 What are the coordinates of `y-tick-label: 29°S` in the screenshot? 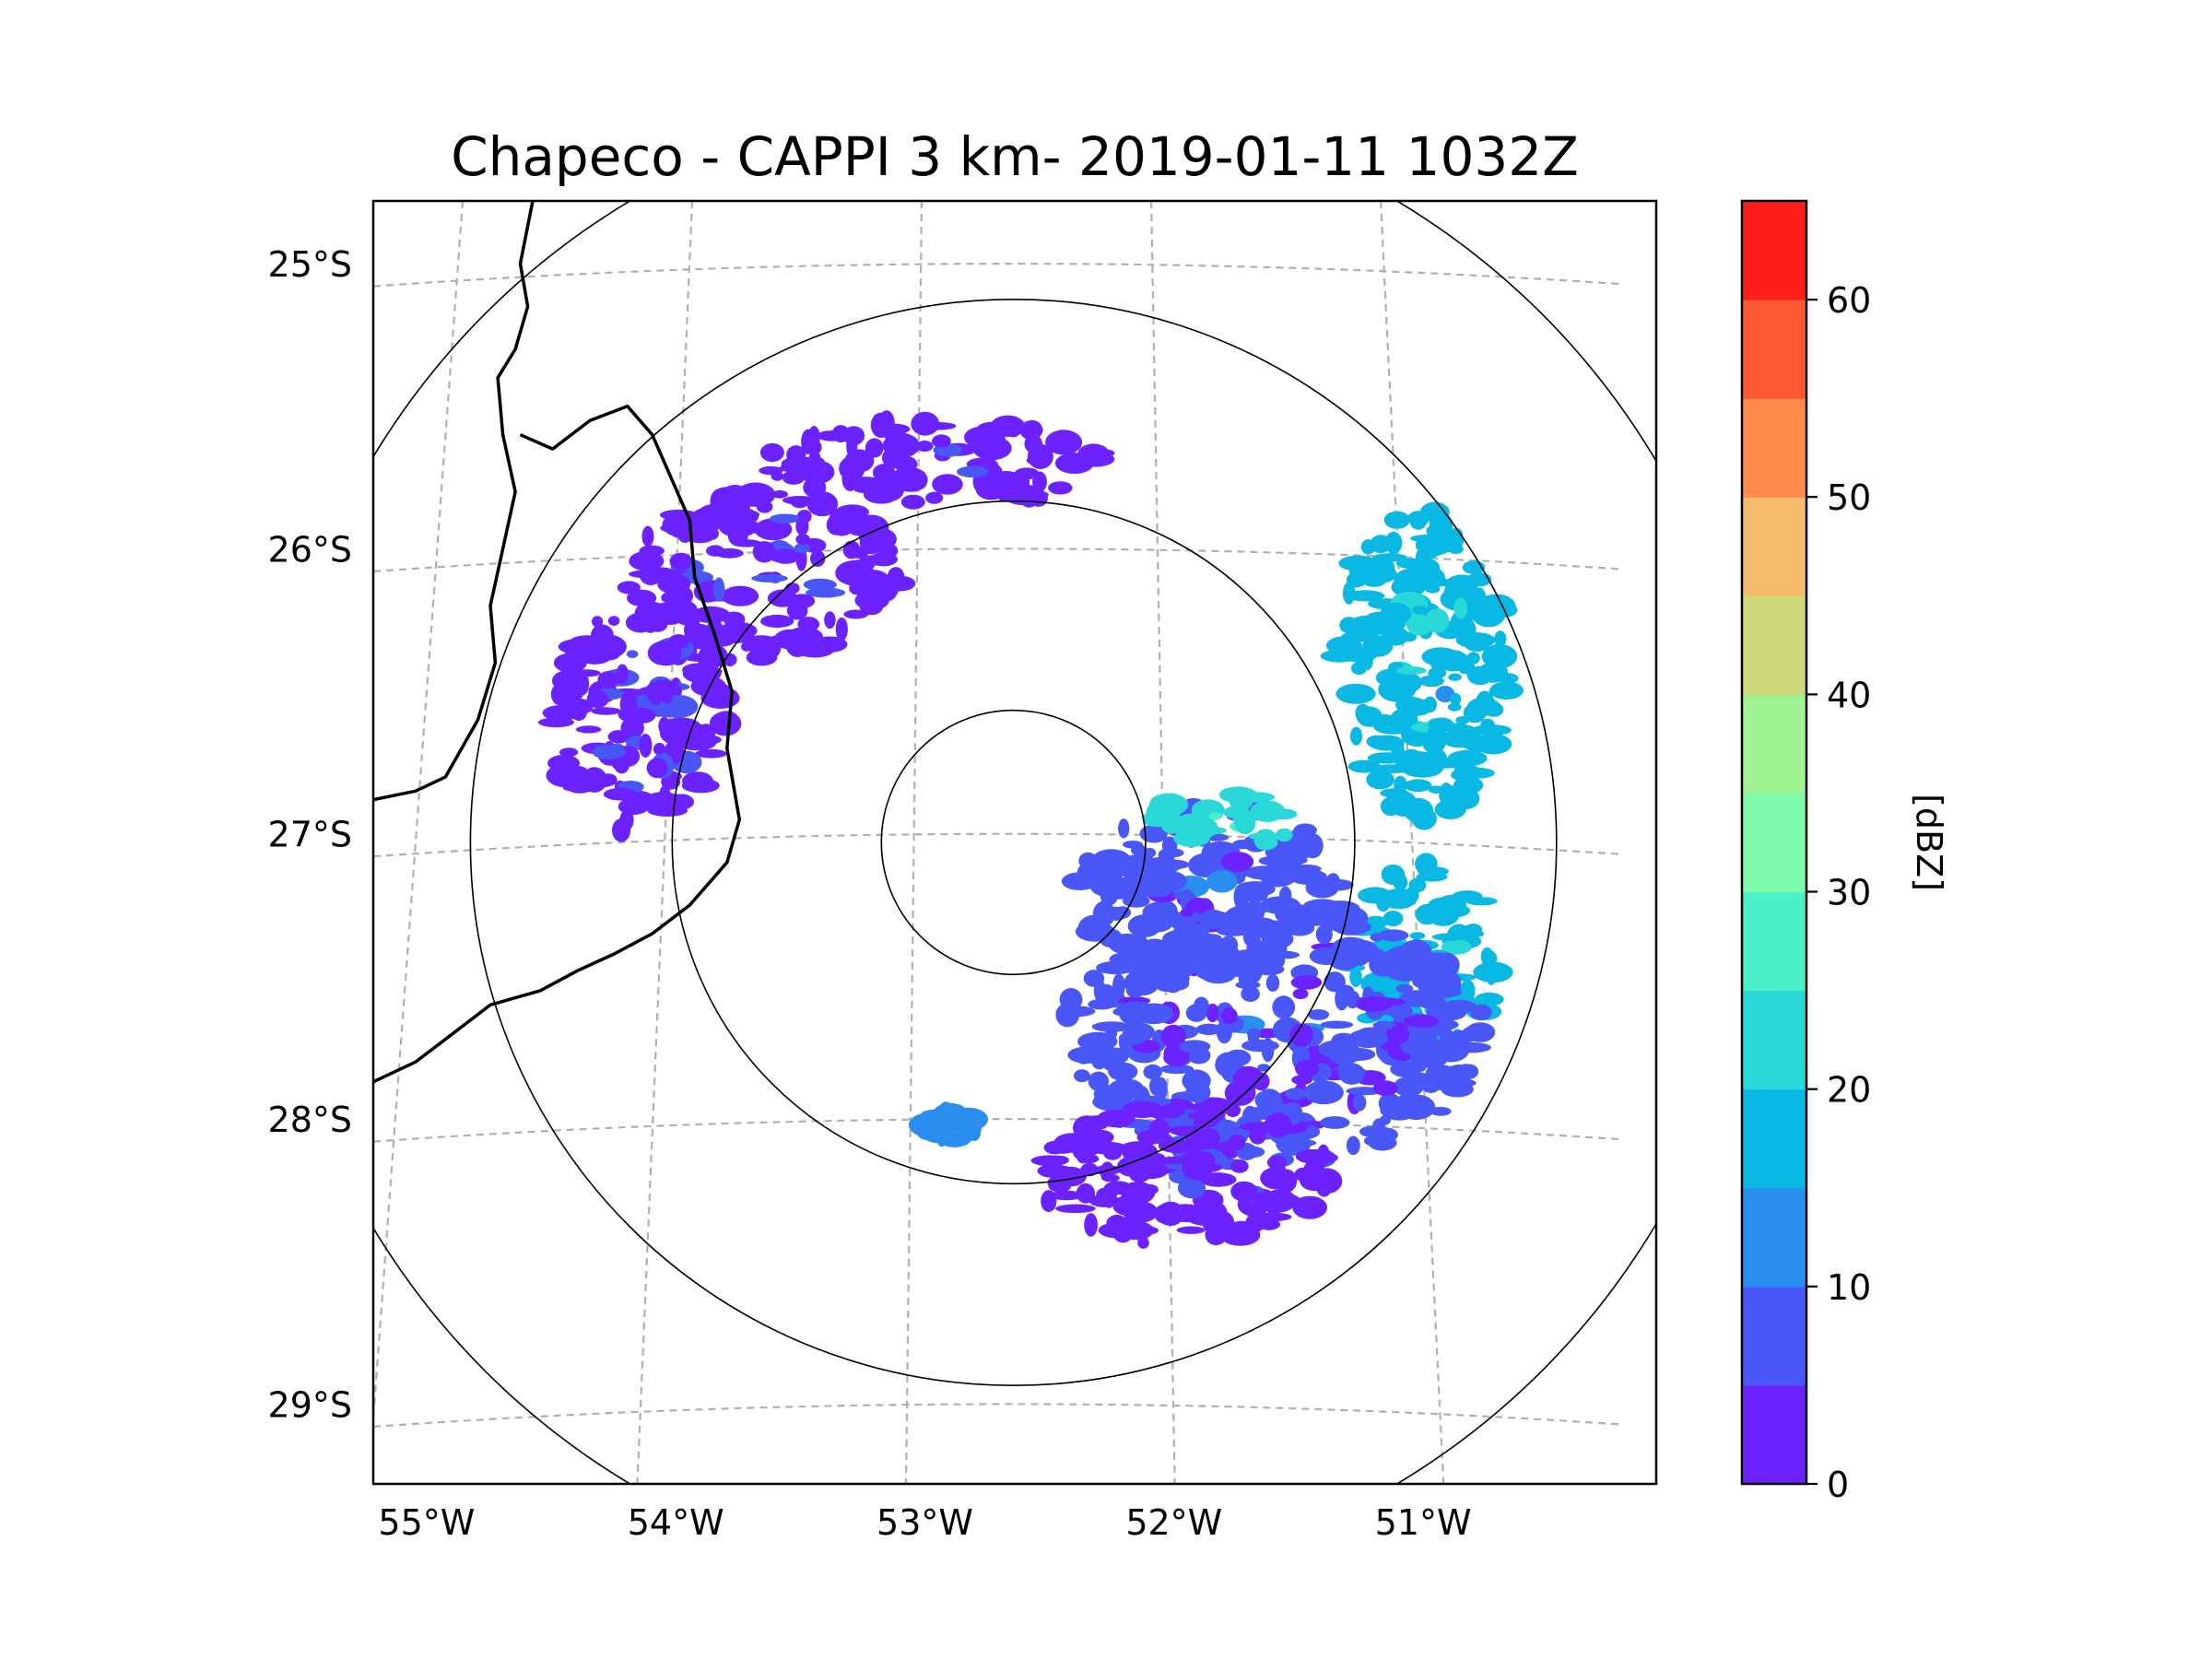 It's located at (310, 1404).